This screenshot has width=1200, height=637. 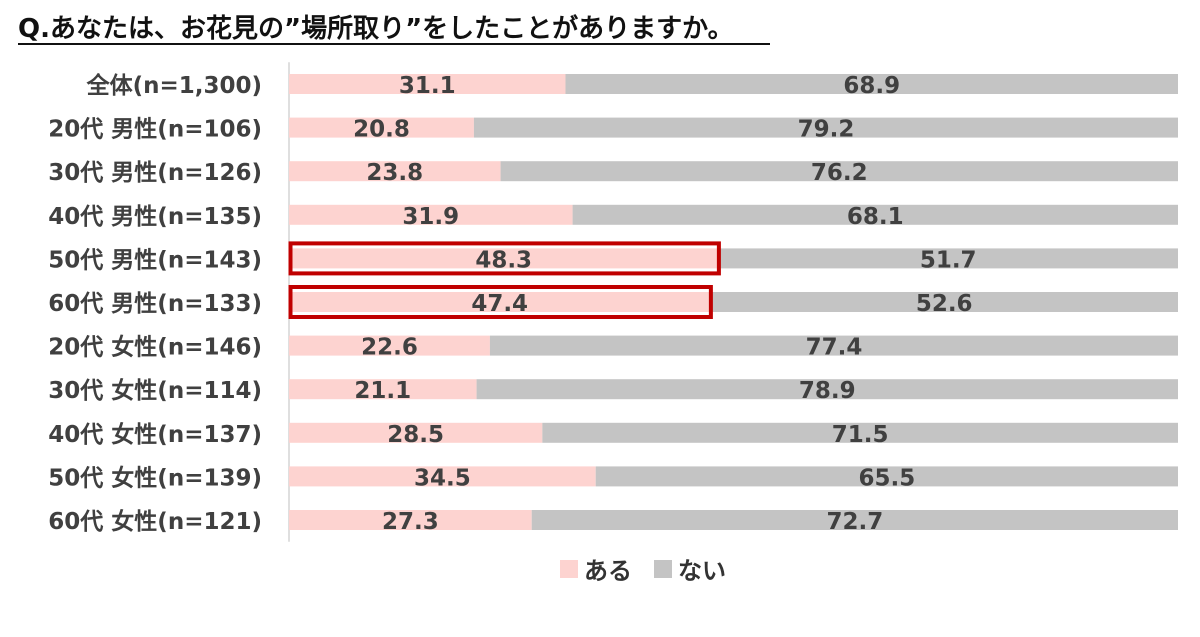 I want to click on category-label: 40代 男性(n=135), so click(x=155, y=217).